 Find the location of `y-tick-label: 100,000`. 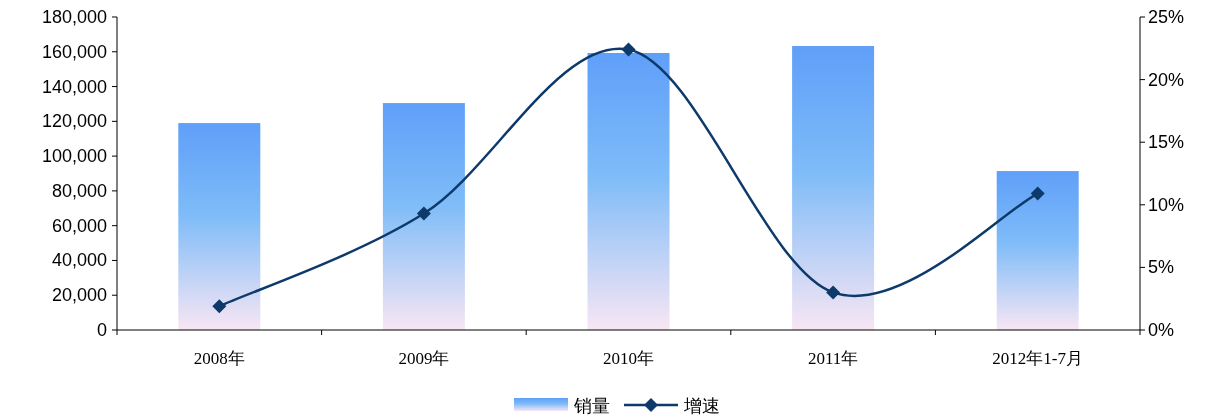

y-tick-label: 100,000 is located at coordinates (74, 156).